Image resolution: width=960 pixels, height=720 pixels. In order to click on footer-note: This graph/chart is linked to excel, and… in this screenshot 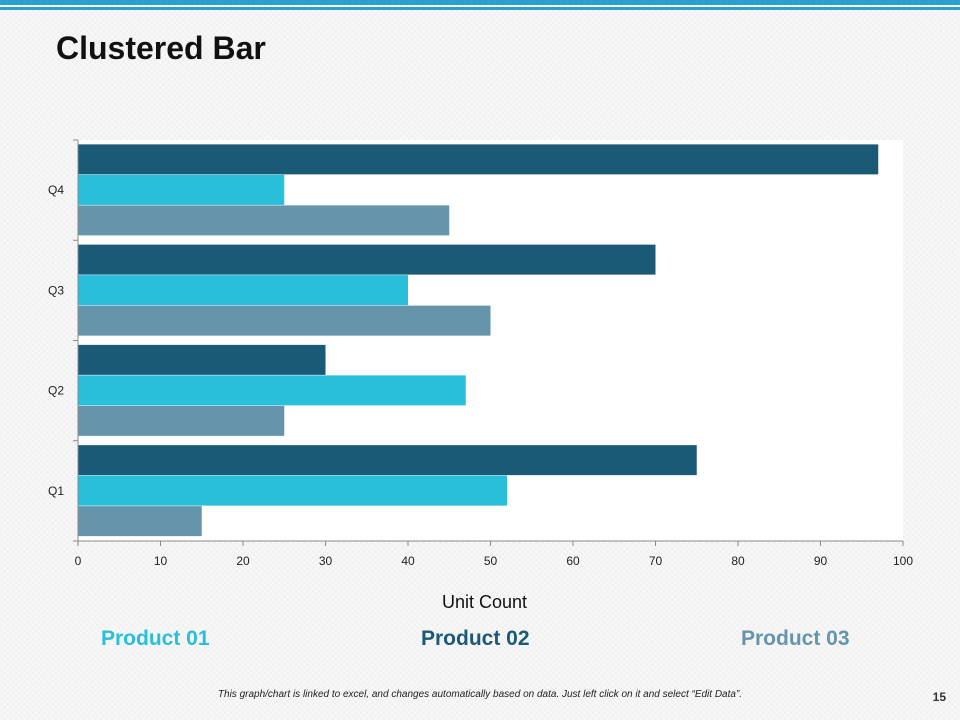, I will do `click(480, 694)`.